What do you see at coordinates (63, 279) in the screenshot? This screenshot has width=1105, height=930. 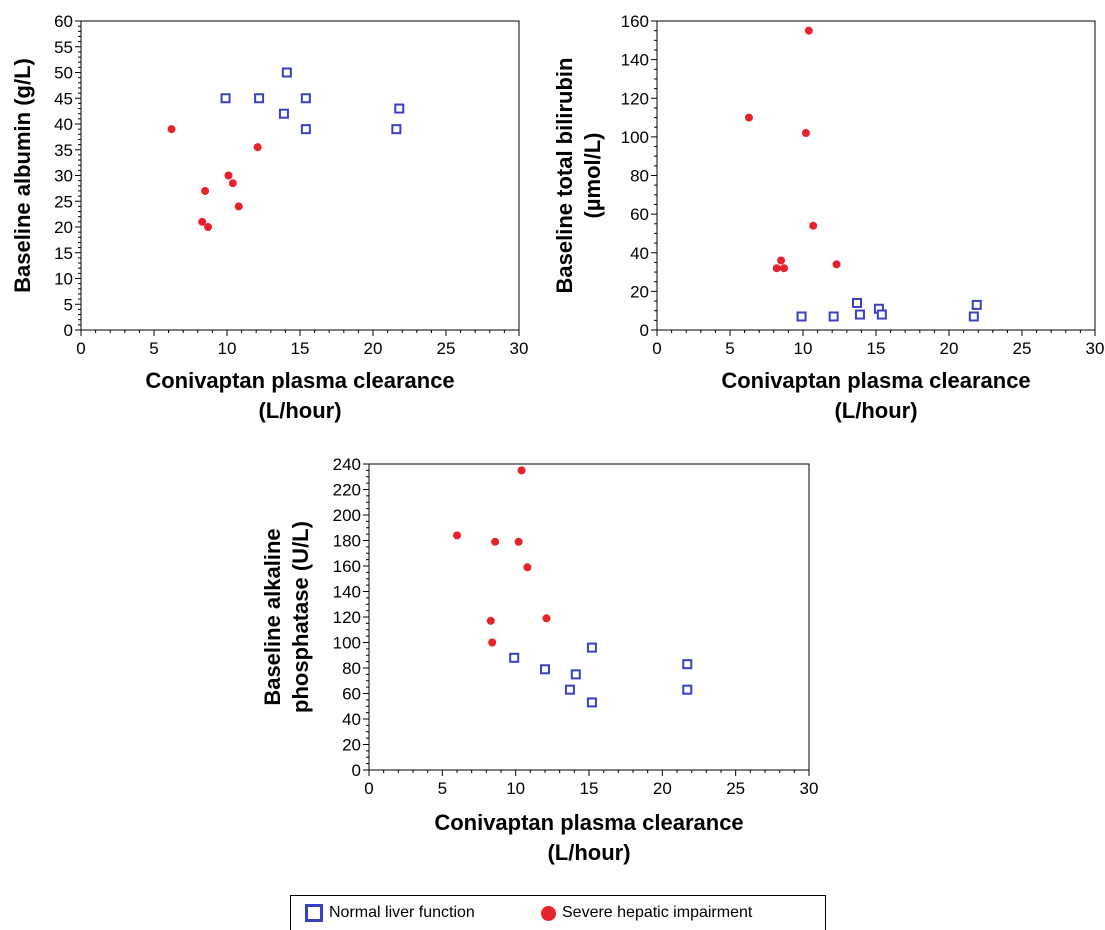 I see `y-tick-label: 10` at bounding box center [63, 279].